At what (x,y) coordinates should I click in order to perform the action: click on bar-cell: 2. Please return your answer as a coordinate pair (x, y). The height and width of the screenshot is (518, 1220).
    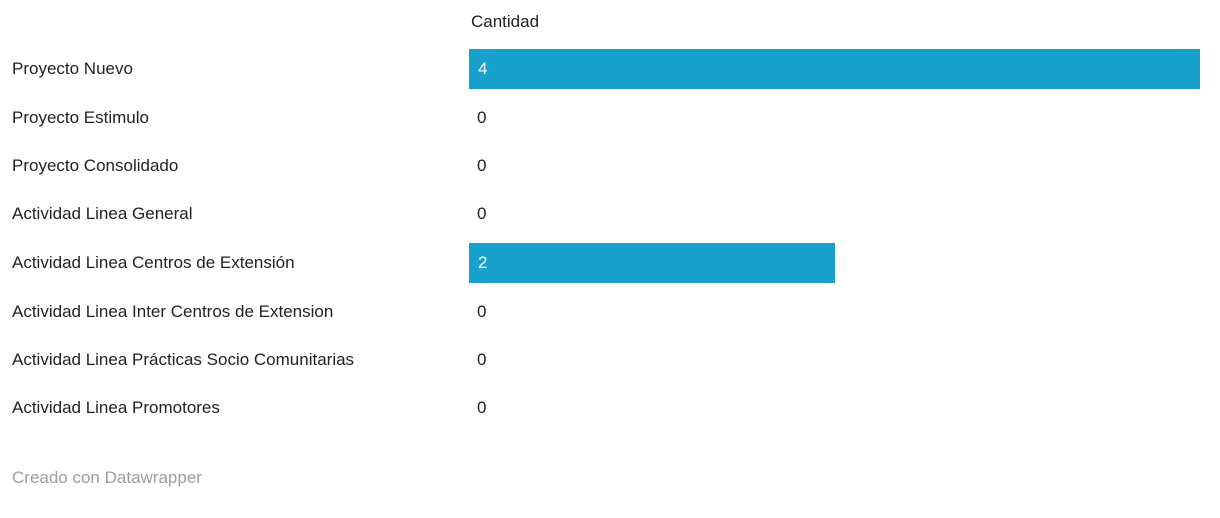
    Looking at the image, I should click on (834, 263).